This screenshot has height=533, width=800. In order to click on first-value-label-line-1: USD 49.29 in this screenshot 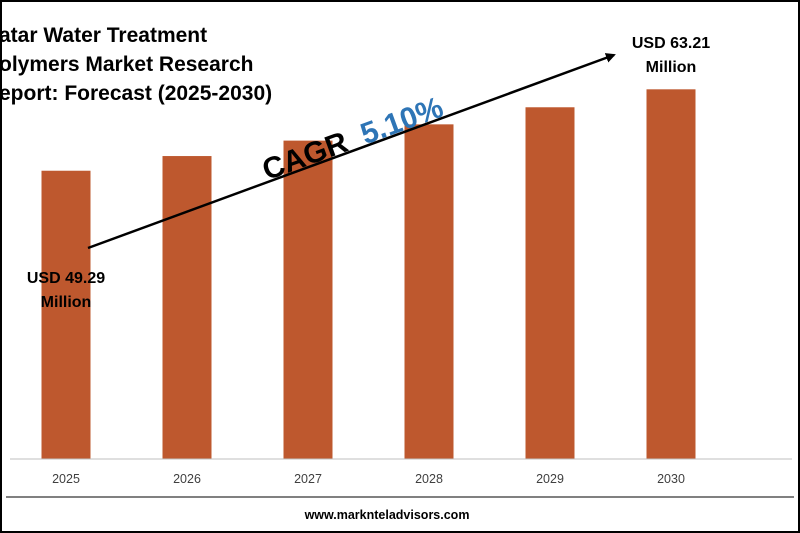, I will do `click(66, 278)`.